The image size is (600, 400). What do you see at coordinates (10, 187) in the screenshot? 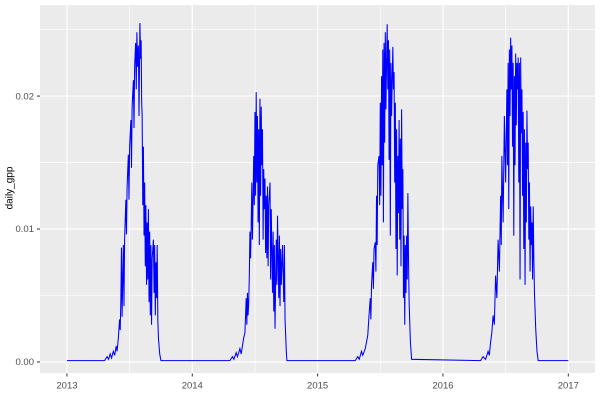
I see `y-axis-title: daily_gpp` at bounding box center [10, 187].